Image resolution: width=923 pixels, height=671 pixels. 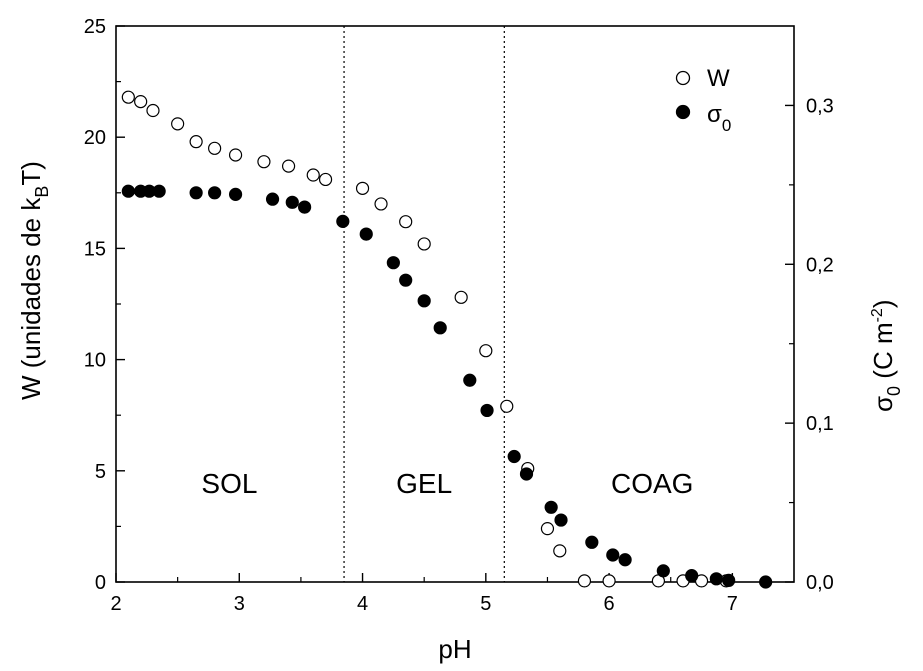 What do you see at coordinates (100, 472) in the screenshot?
I see `y-left-tick-label: 5` at bounding box center [100, 472].